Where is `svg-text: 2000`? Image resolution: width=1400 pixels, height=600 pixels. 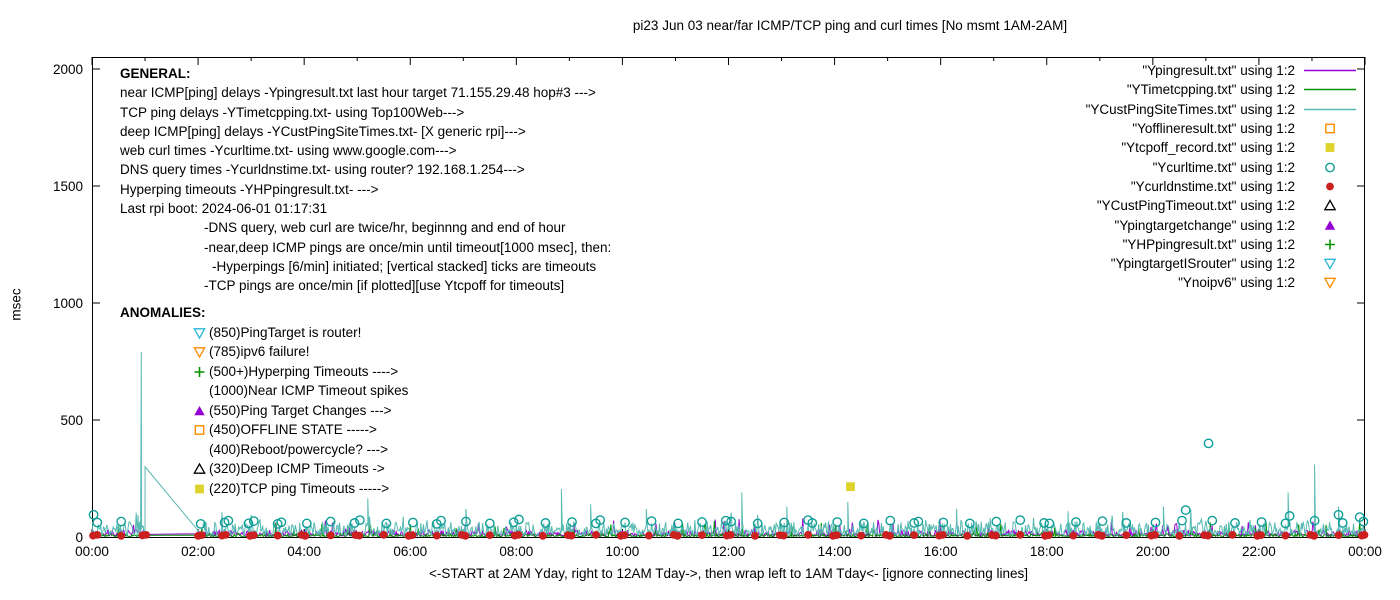 svg-text: 2000 is located at coordinates (68, 69).